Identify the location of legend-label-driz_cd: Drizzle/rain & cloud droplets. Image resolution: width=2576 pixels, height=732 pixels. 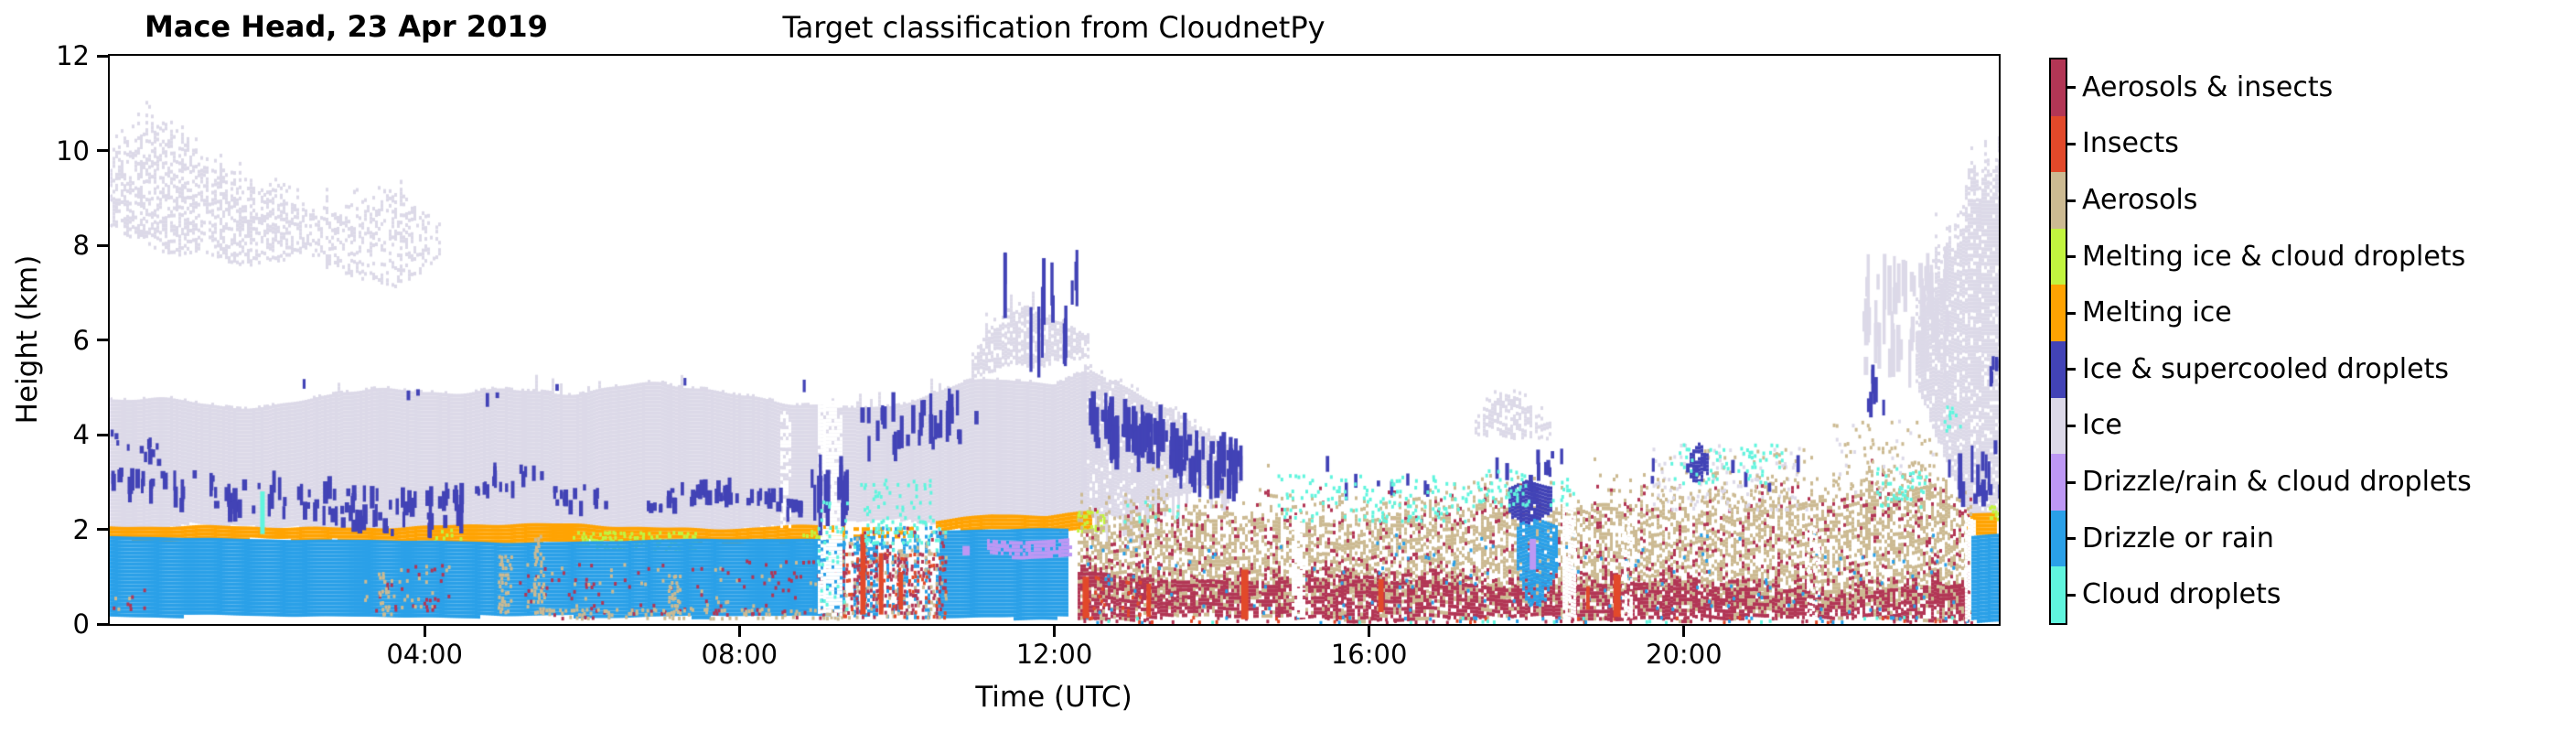
(2277, 482).